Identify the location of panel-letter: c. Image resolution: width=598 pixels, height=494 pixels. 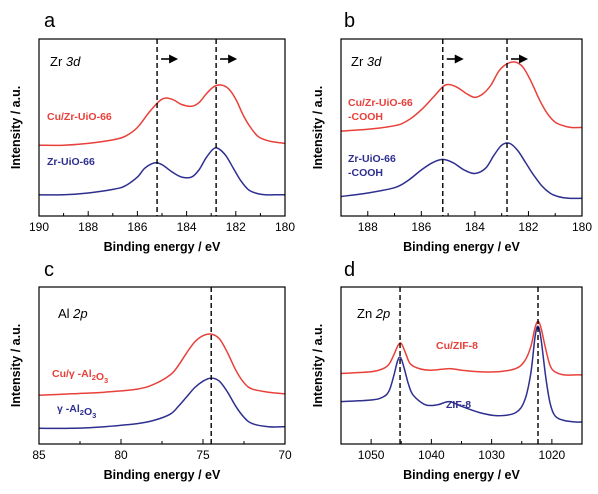
(49, 270).